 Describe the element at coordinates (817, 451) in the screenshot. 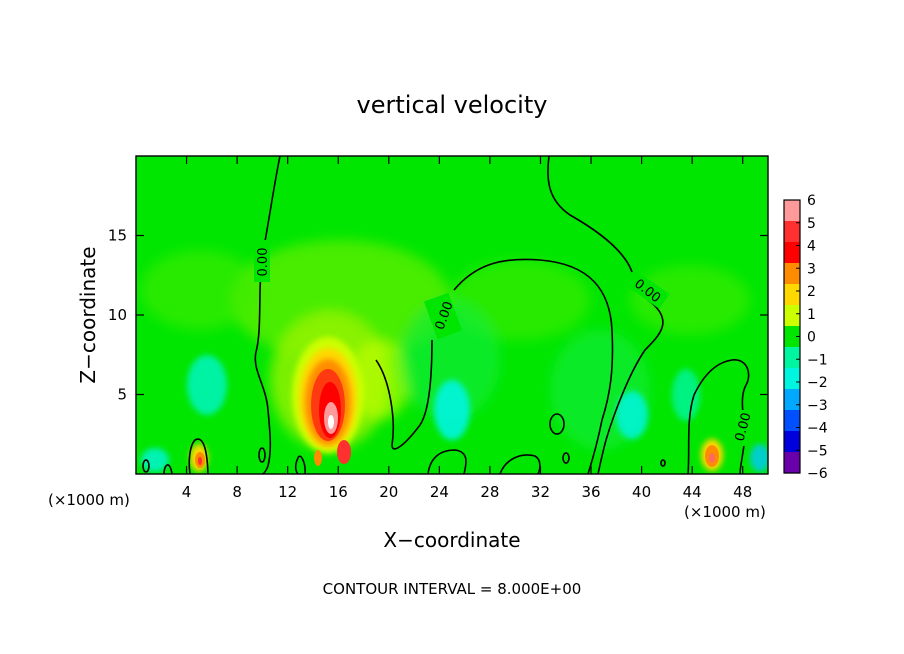

I see `colorbar-label: −5` at that location.